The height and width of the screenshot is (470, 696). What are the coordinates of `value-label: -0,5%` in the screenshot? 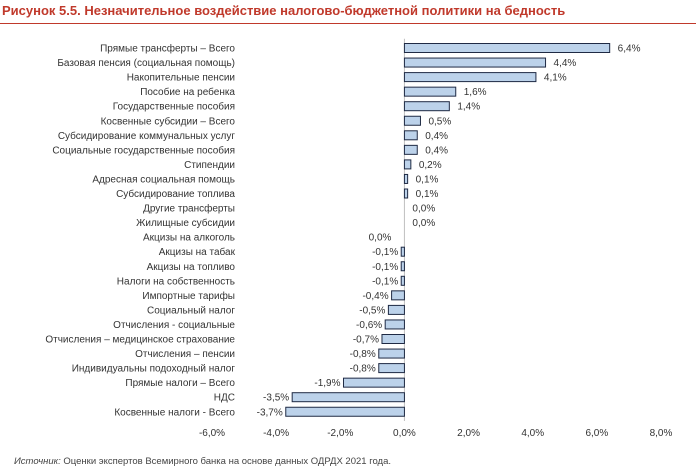 It's located at (372, 310).